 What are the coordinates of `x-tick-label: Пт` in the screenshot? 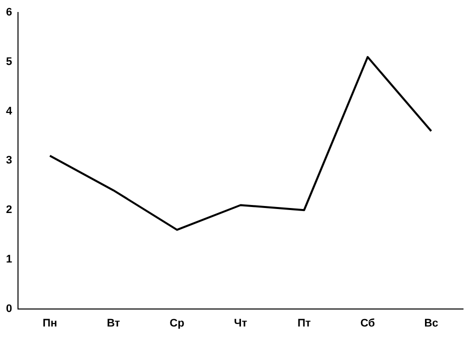 It's located at (304, 323).